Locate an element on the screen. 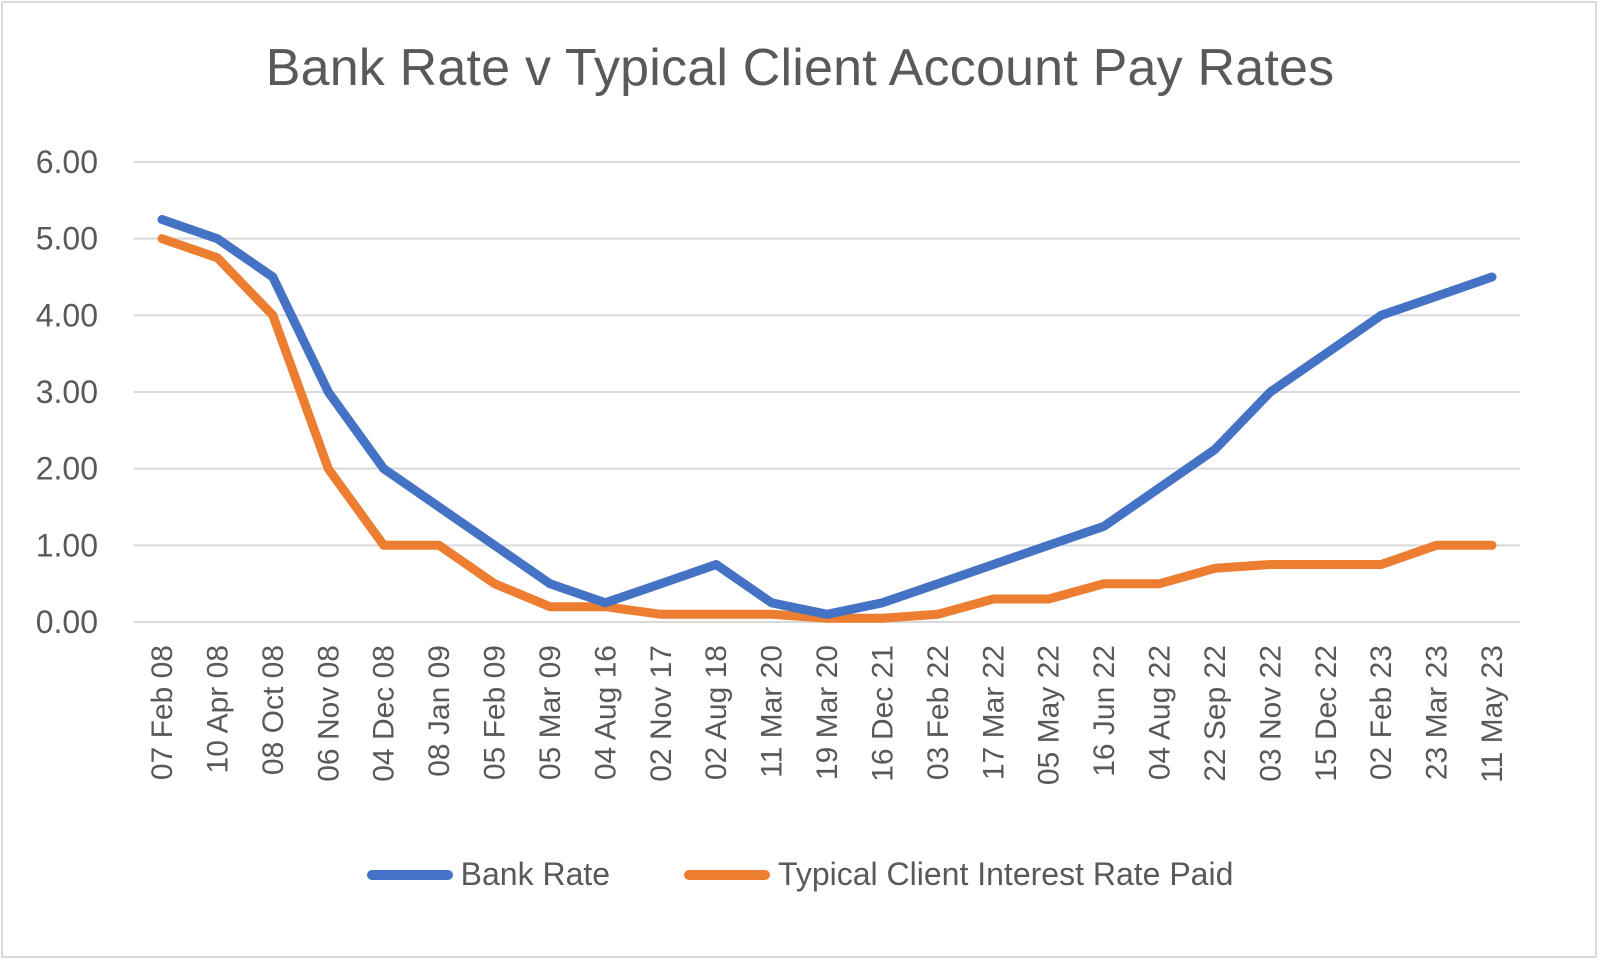 The width and height of the screenshot is (1600, 961). y-tick-label: 1.00 is located at coordinates (67, 545).